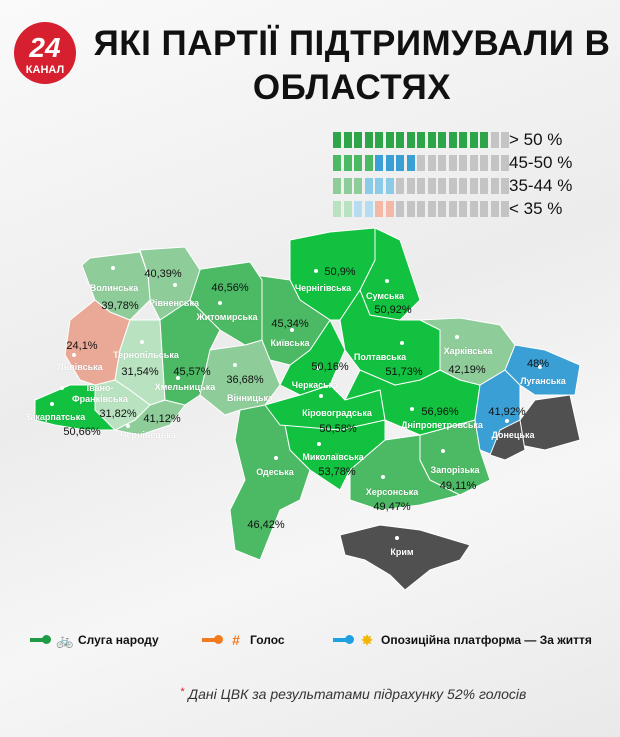  Describe the element at coordinates (243, 640) in the screenshot. I see `legend-item-golos: # Голос` at that location.